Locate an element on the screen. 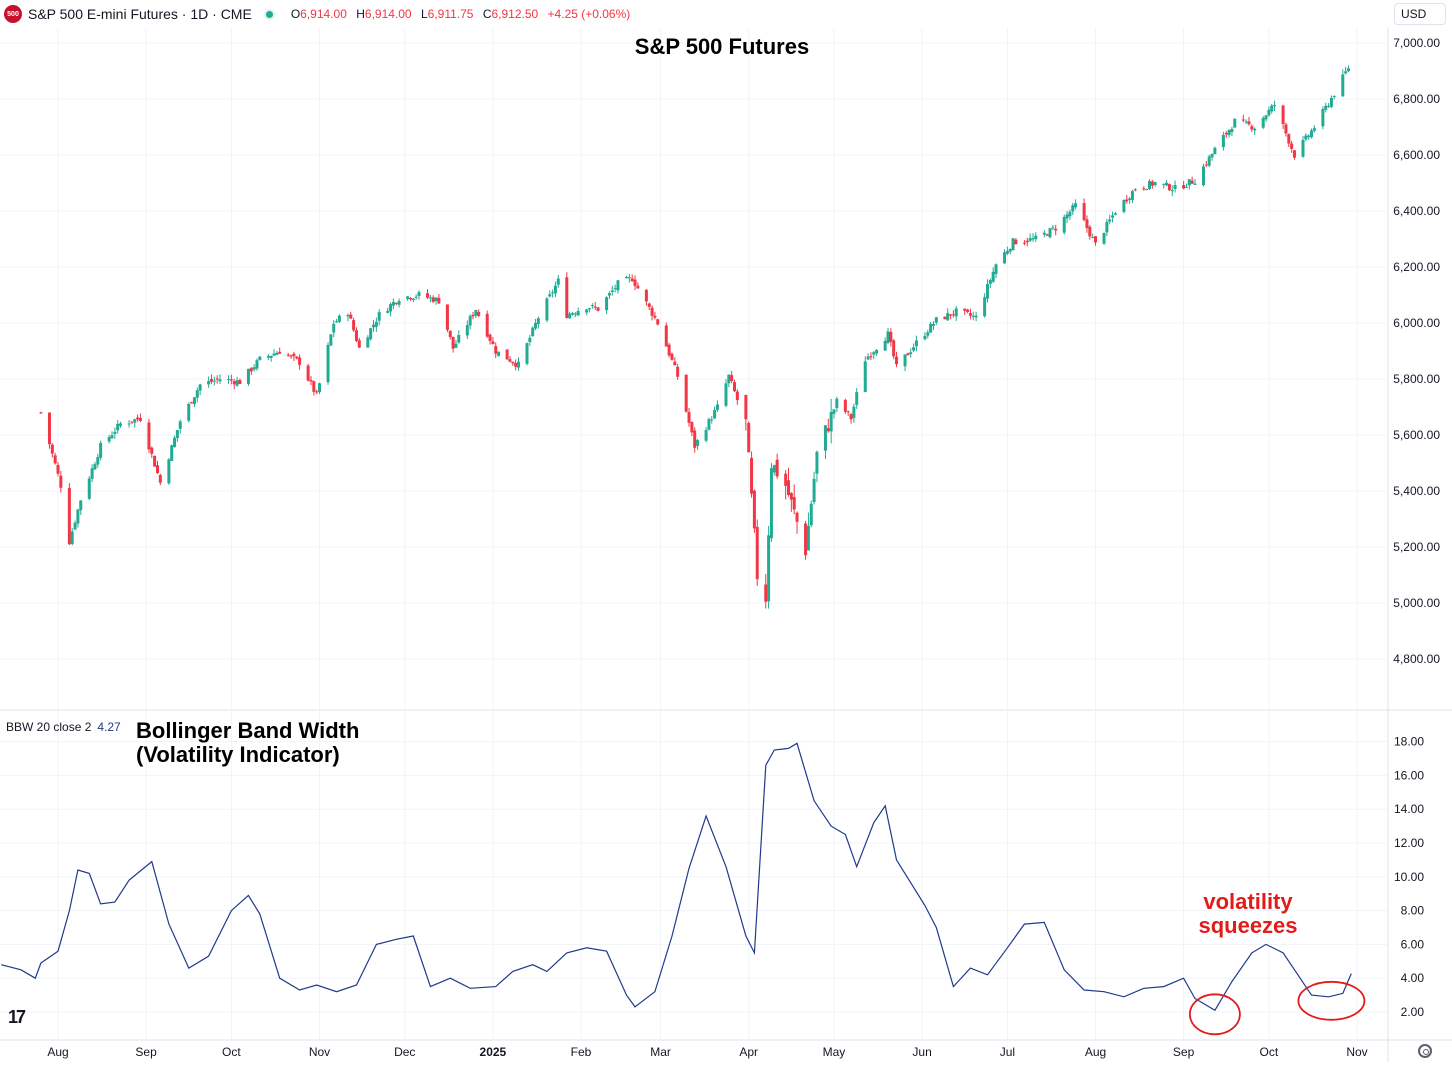 The image size is (1452, 1067). y-tick-label-main: 5,000.00 is located at coordinates (1416, 603).